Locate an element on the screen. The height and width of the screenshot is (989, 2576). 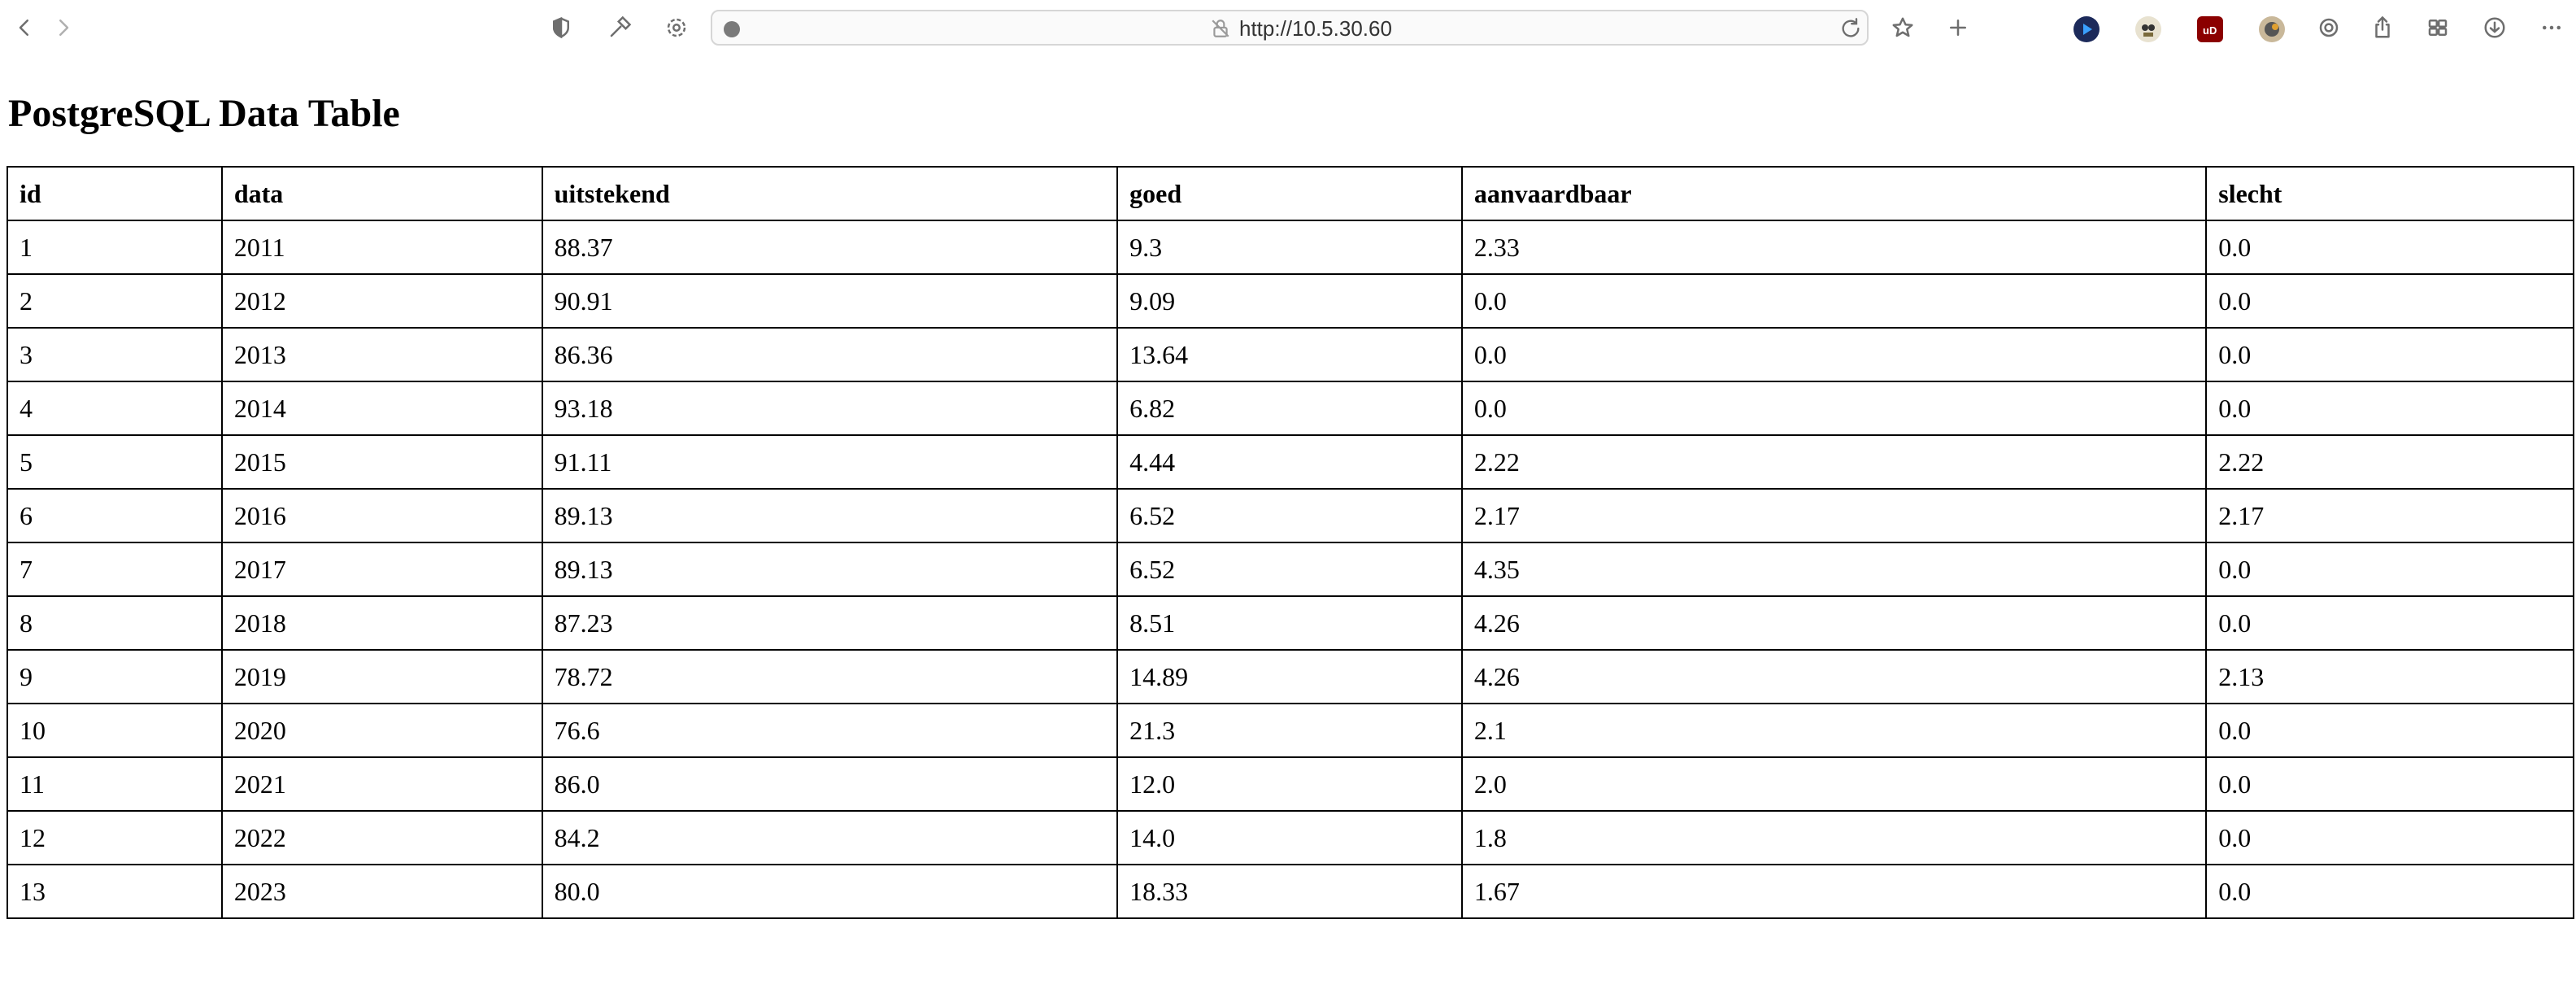
tab-overview-button is located at coordinates (2438, 28).